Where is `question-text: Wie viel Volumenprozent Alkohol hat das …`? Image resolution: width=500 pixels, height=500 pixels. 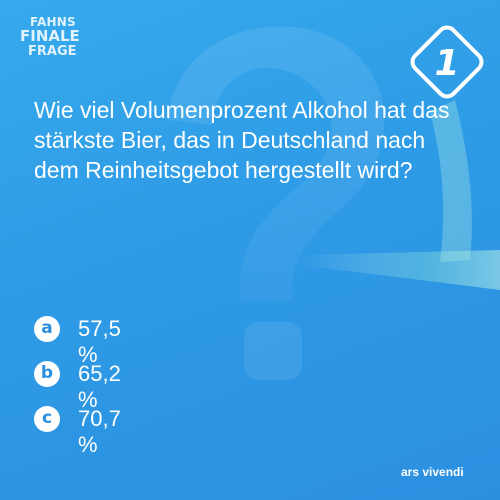
question-text: Wie viel Volumenprozent Alkohol hat das … is located at coordinates (242, 140).